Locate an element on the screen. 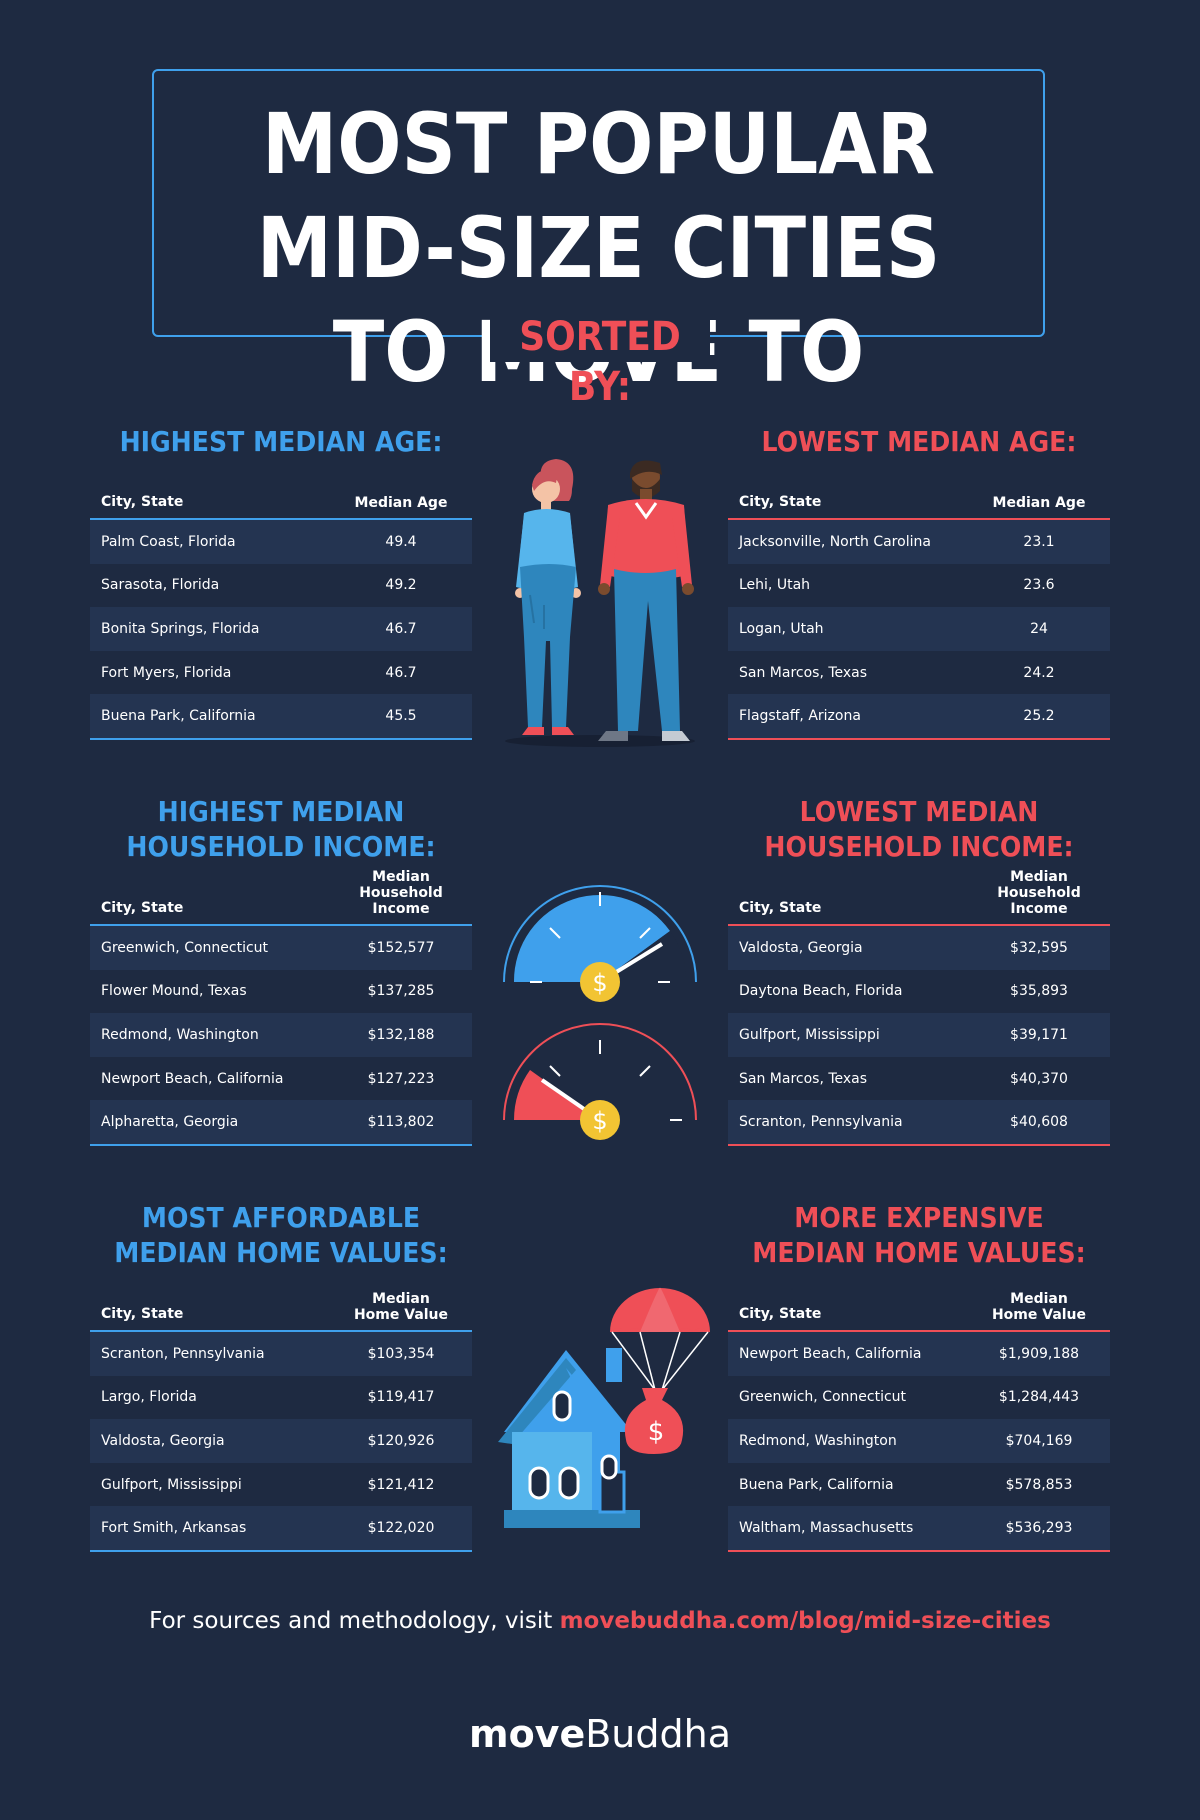  table-row: Daytona Beach, Florida $35,893 is located at coordinates (919, 992).